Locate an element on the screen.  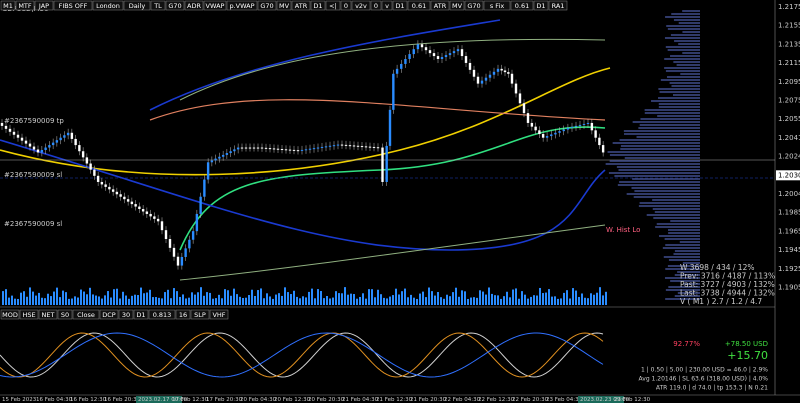
oscillator is located at coordinates (302, 355).